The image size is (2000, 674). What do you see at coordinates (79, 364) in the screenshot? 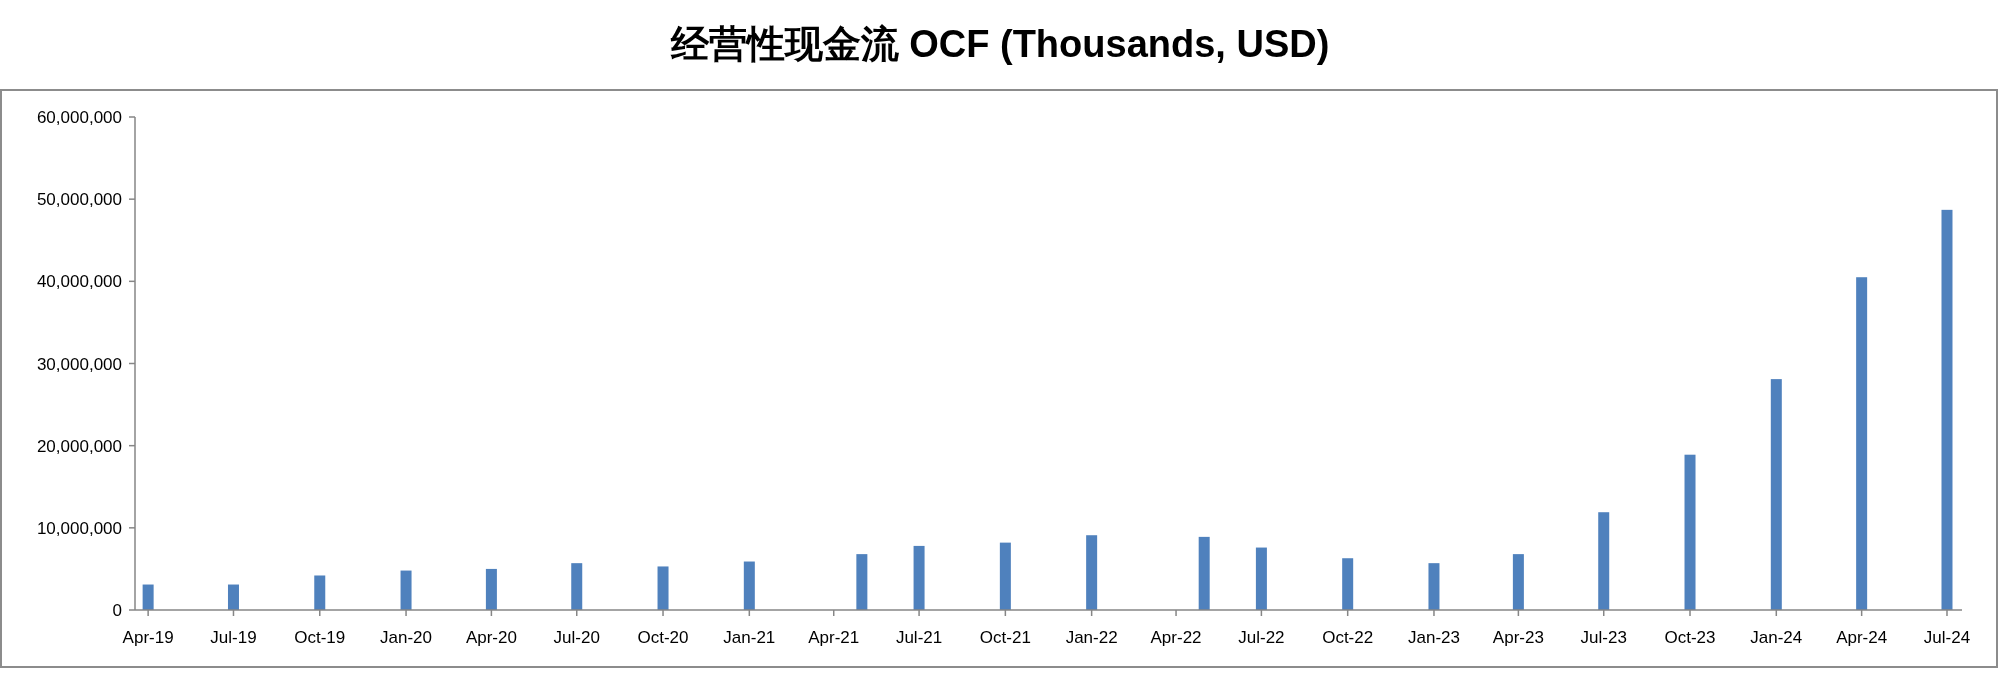
I see `y-tick-label: 30,000,000` at bounding box center [79, 364].